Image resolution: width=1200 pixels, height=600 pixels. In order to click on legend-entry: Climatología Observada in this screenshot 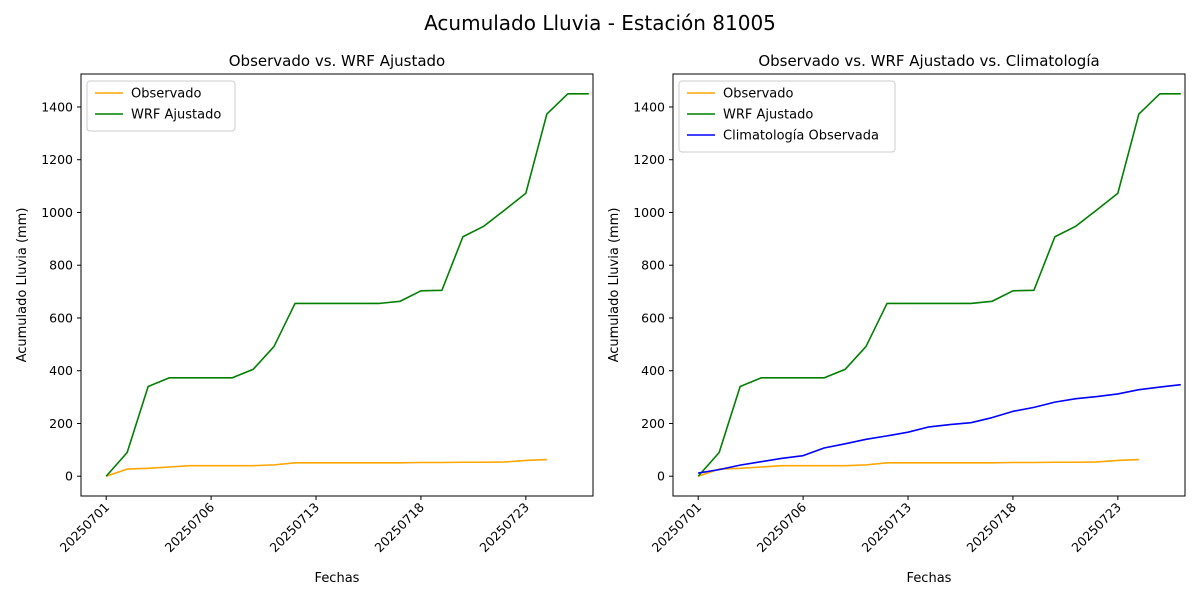, I will do `click(801, 136)`.